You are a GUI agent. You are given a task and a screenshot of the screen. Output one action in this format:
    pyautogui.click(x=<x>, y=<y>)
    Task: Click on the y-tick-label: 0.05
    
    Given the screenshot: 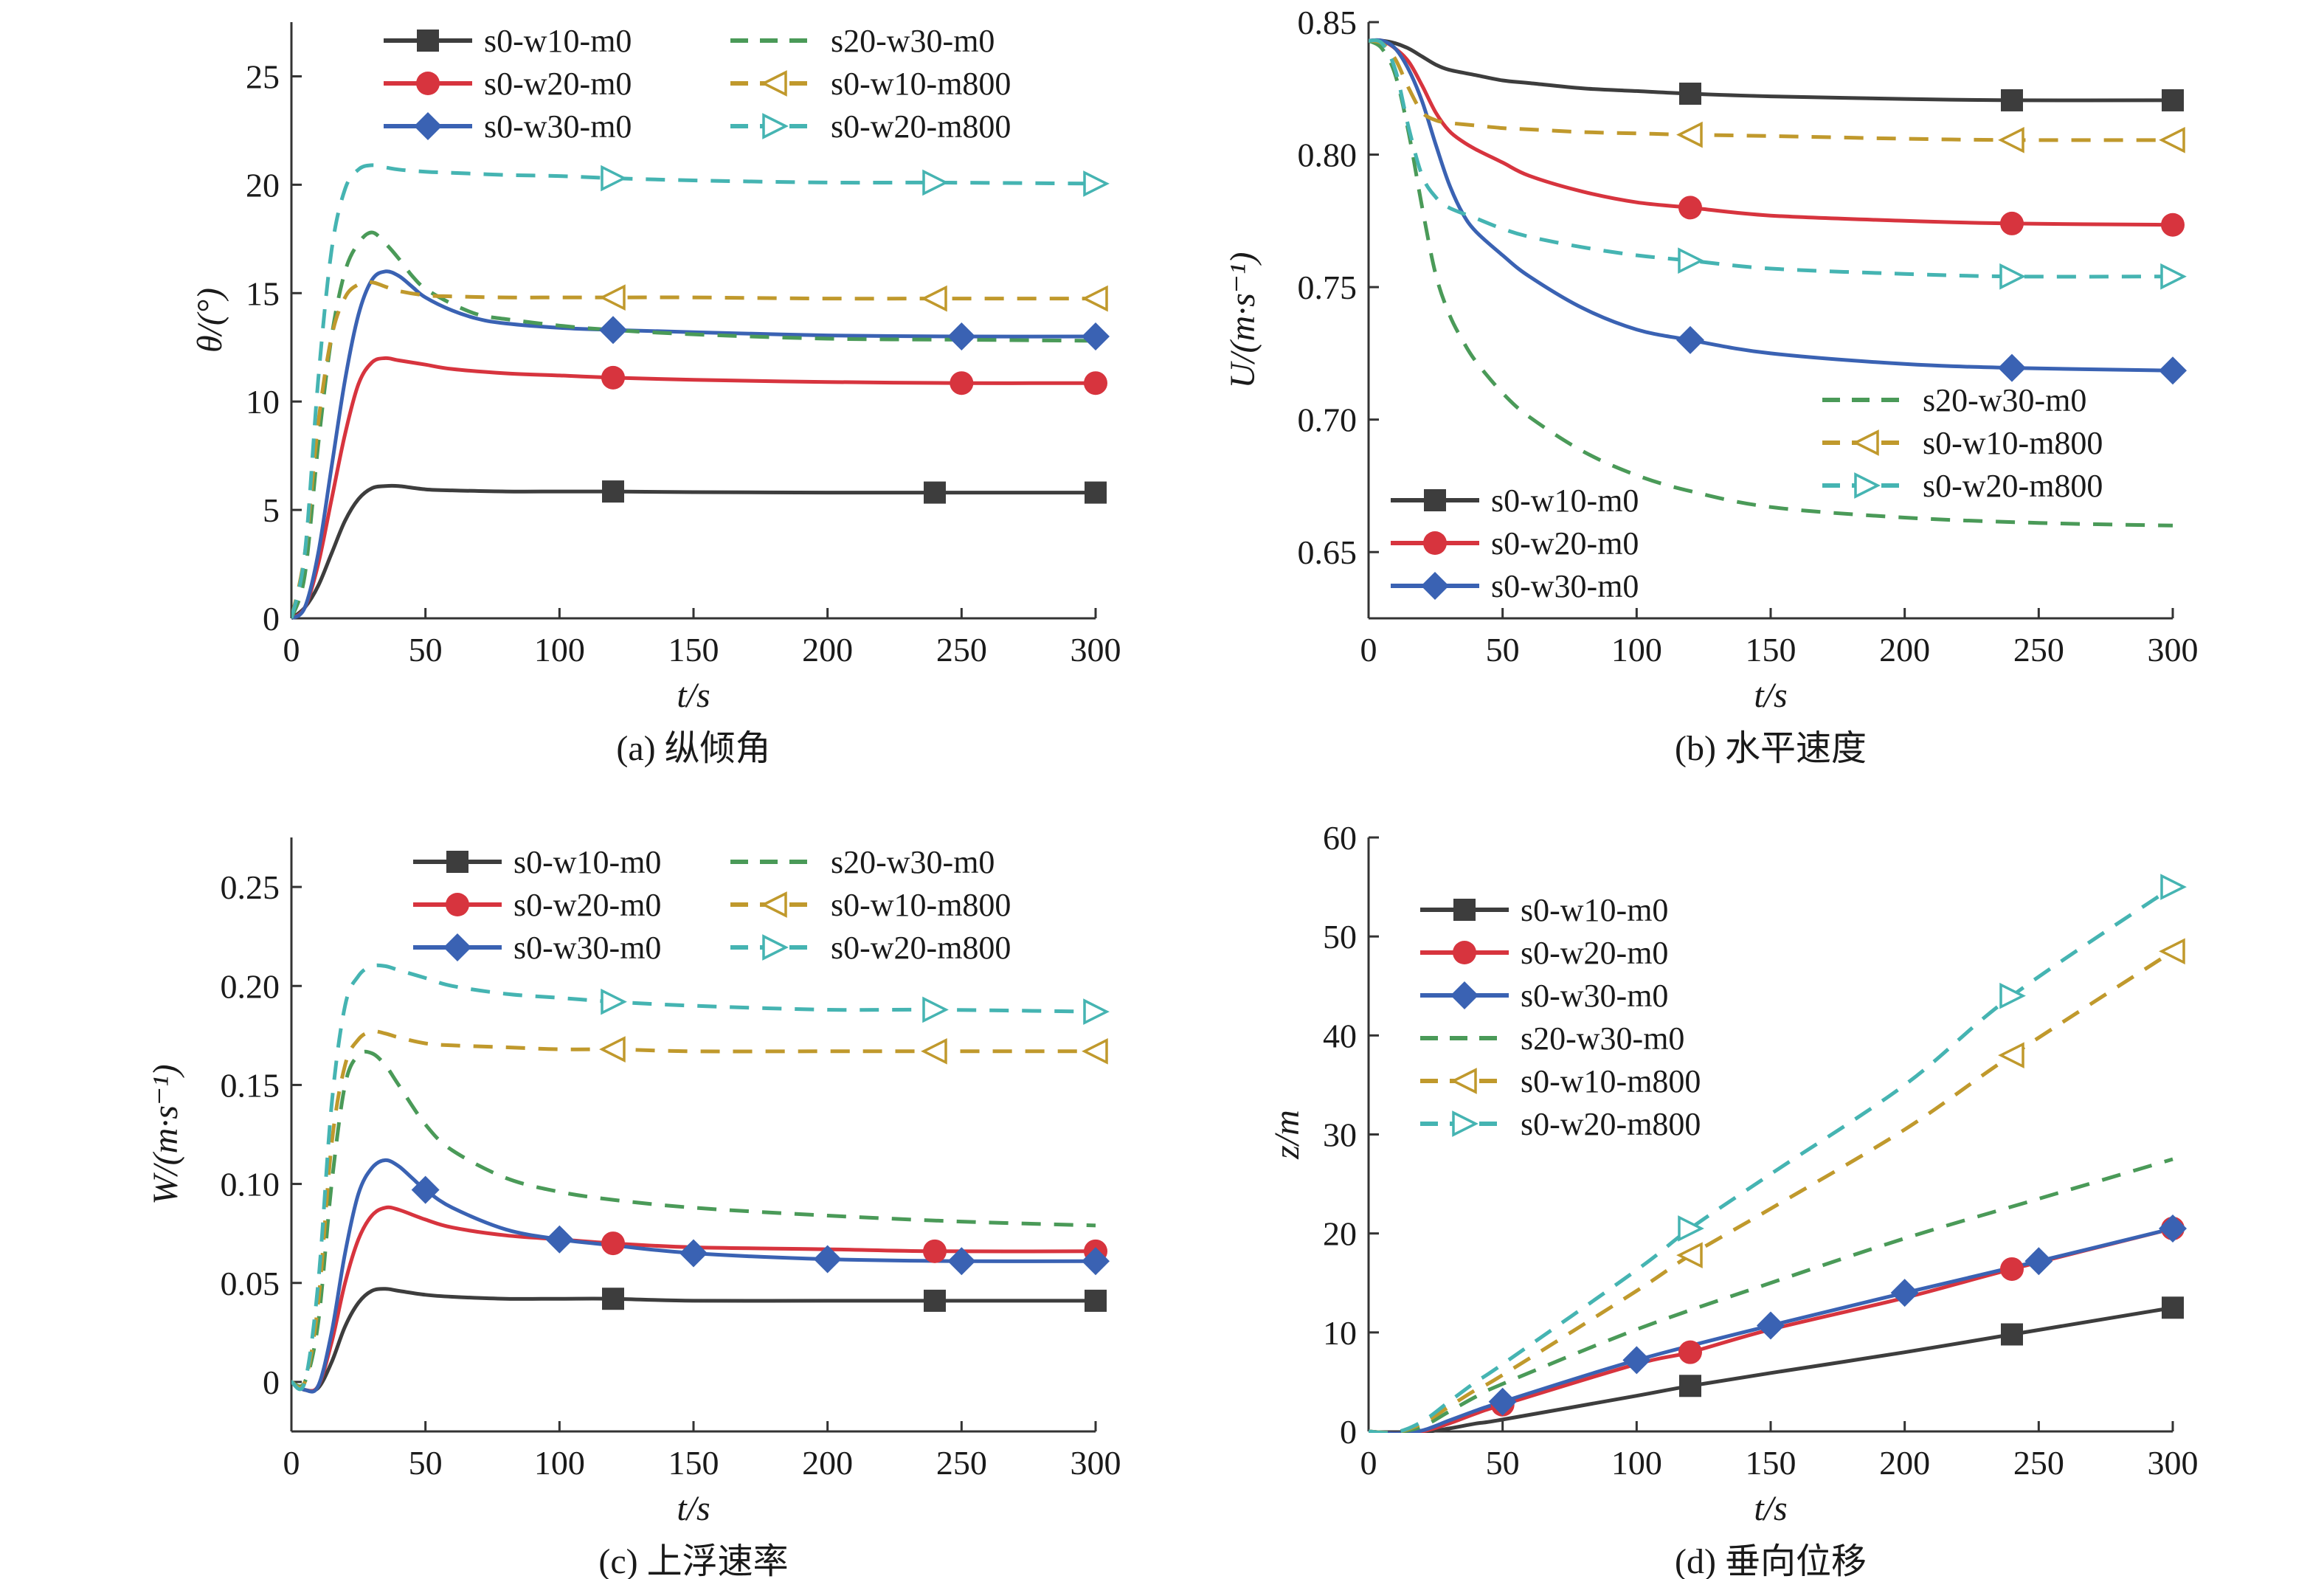 What is the action you would take?
    pyautogui.click(x=250, y=1283)
    